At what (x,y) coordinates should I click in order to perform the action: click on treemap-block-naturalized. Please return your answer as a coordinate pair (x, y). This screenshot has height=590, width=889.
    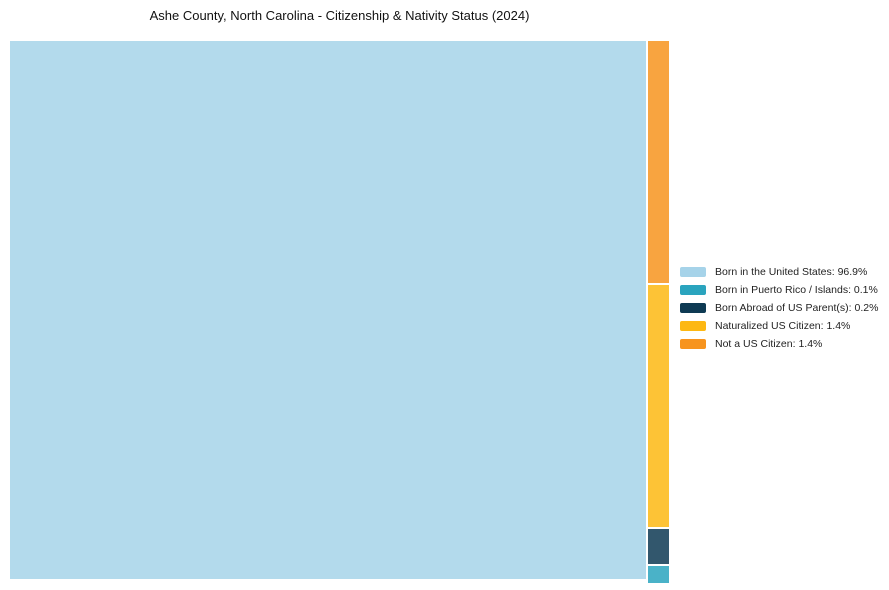
    Looking at the image, I should click on (658, 406).